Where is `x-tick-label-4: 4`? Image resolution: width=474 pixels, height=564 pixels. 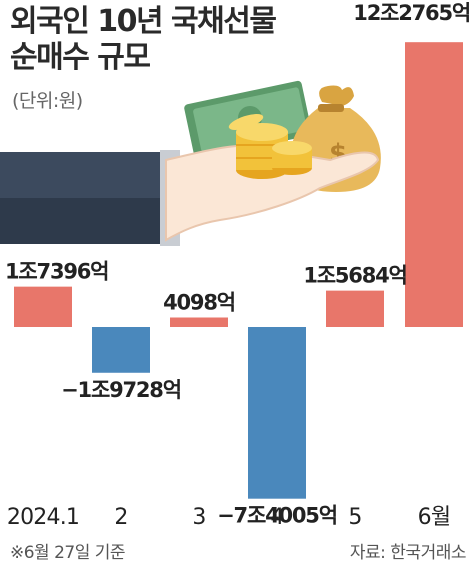
x-tick-label-4: 4 is located at coordinates (276, 517).